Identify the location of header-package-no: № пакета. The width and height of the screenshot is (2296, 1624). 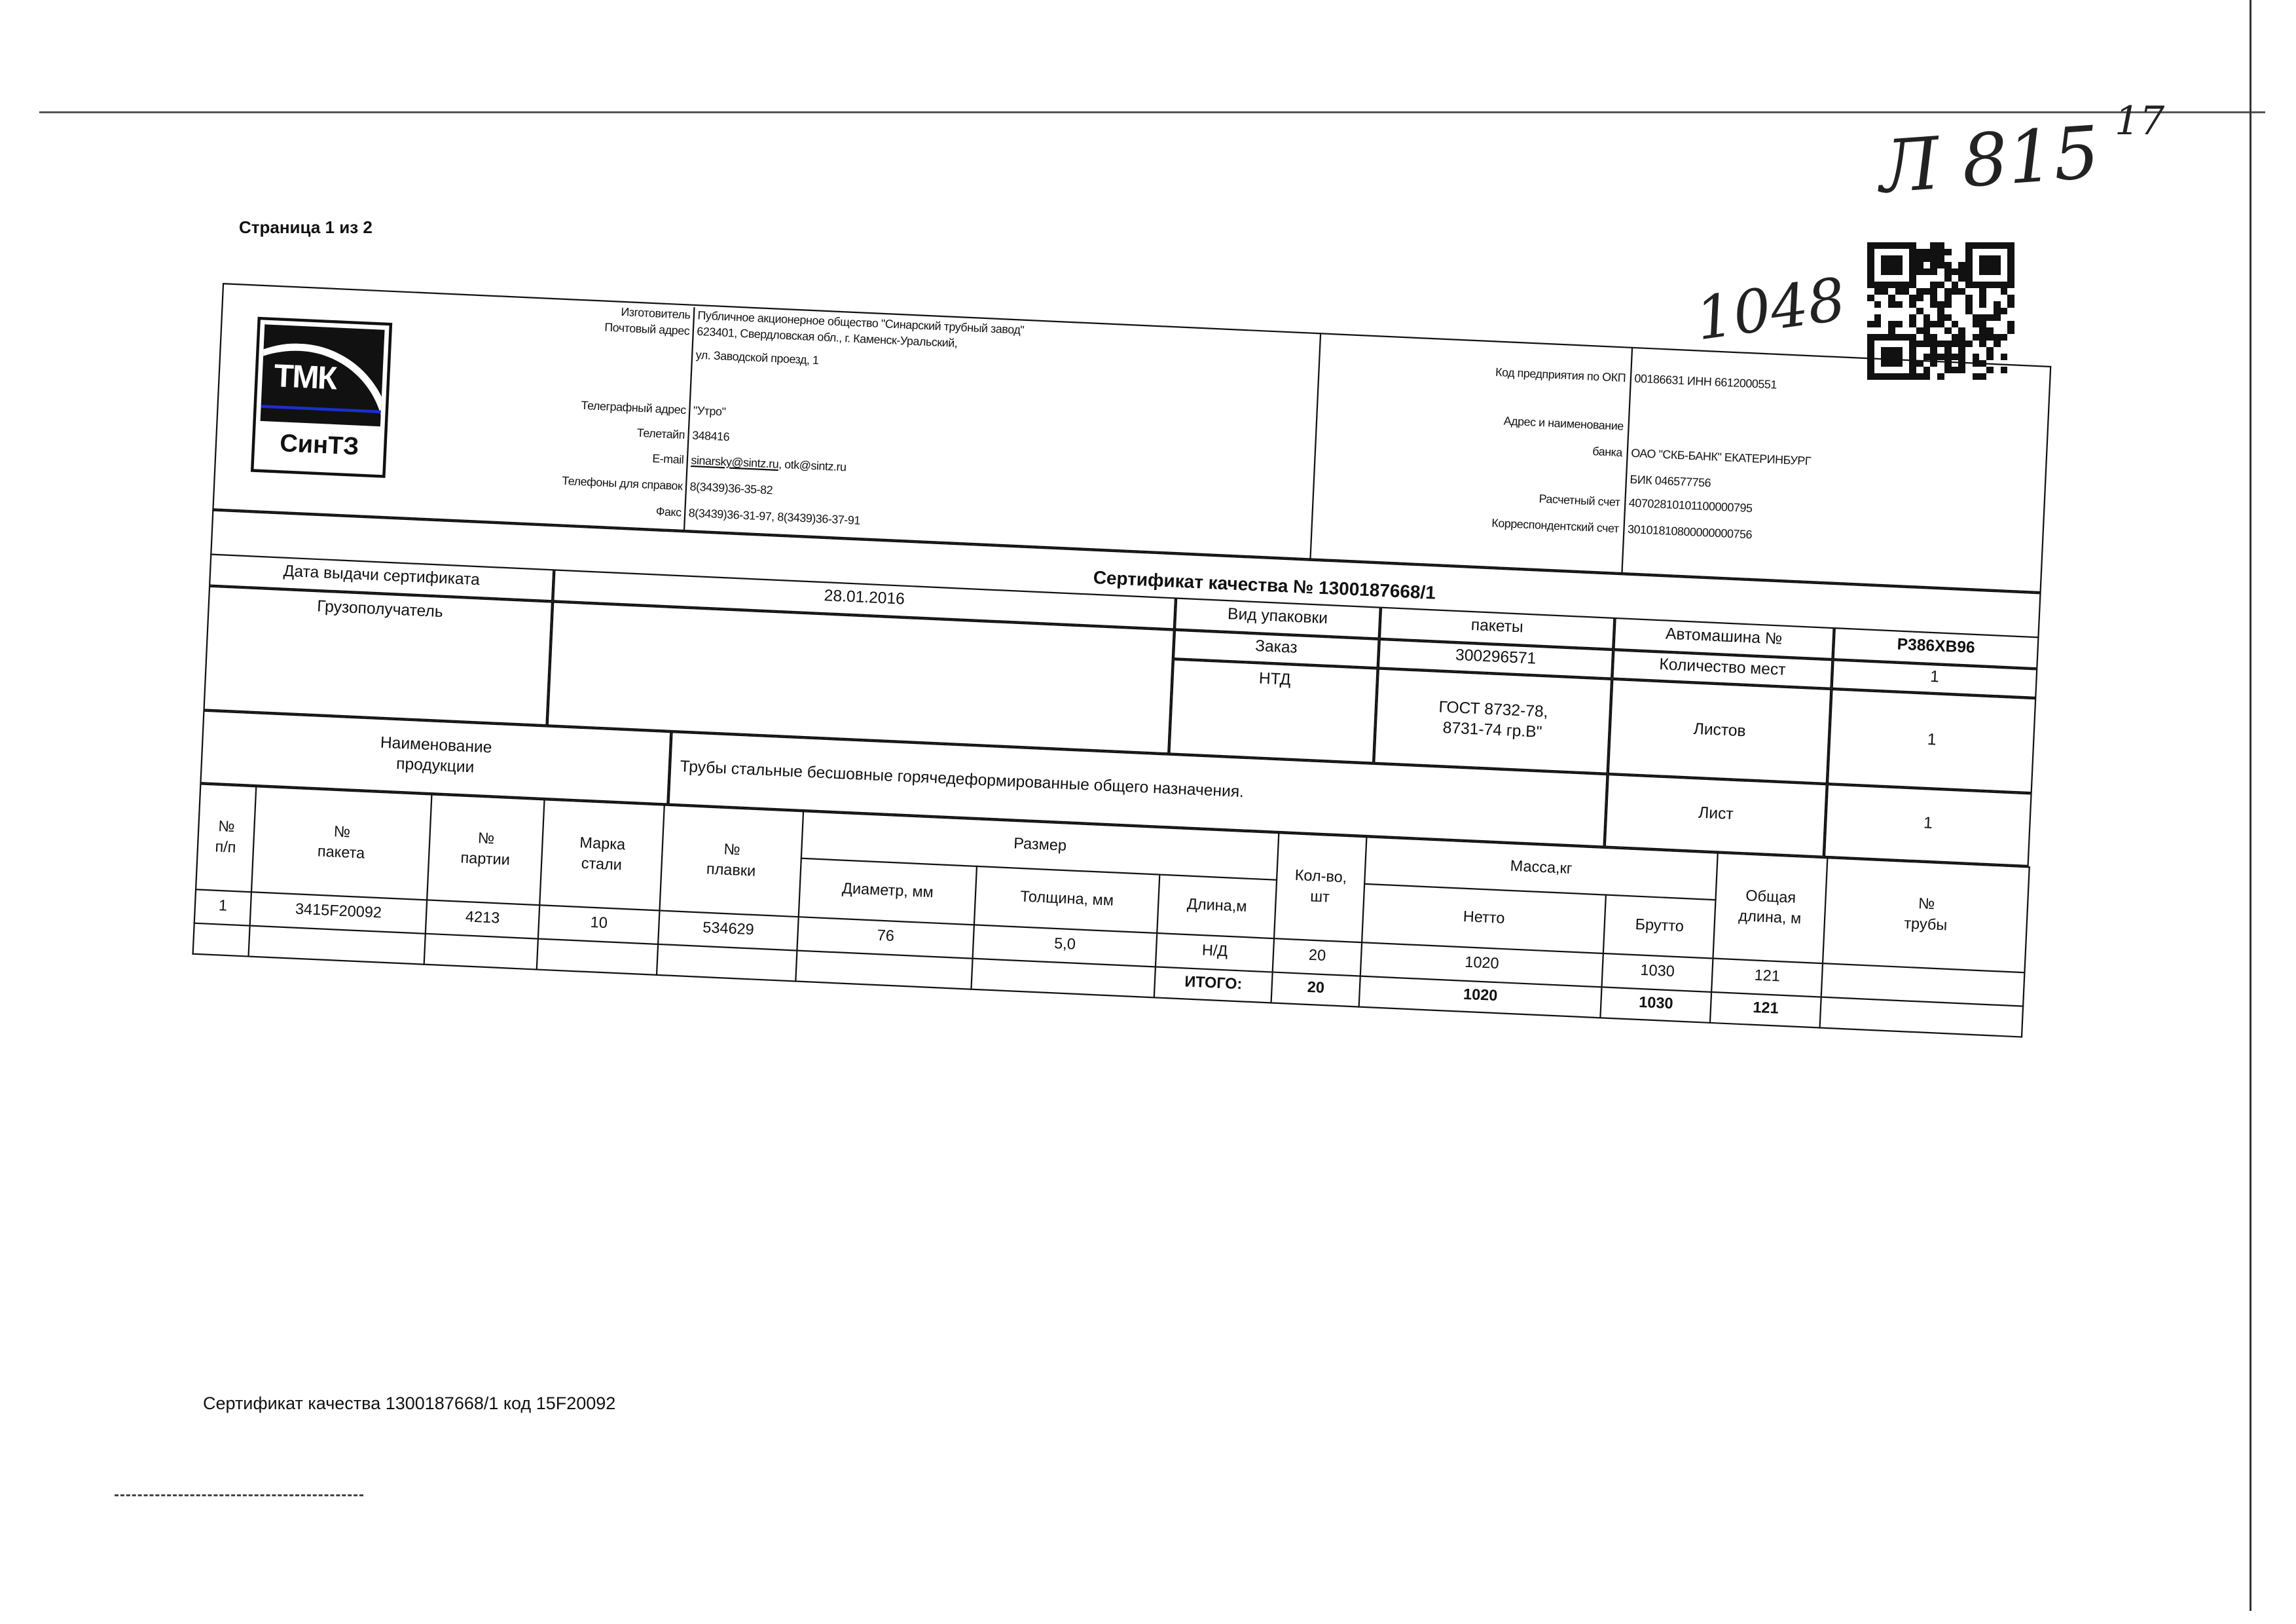
(341, 843).